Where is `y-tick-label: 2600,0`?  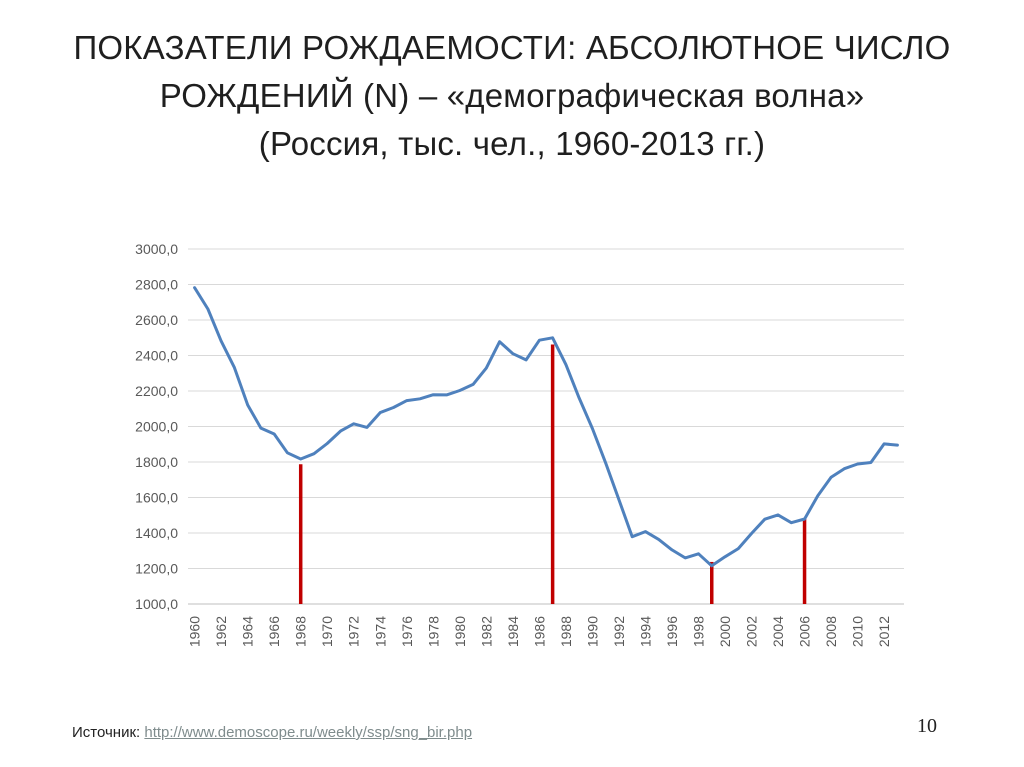 y-tick-label: 2600,0 is located at coordinates (156, 320).